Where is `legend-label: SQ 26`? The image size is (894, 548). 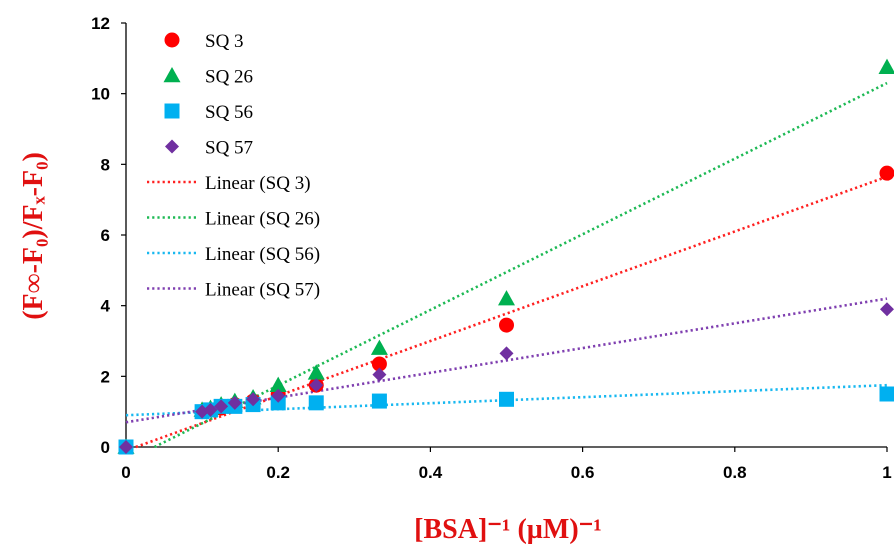
legend-label: SQ 26 is located at coordinates (229, 77).